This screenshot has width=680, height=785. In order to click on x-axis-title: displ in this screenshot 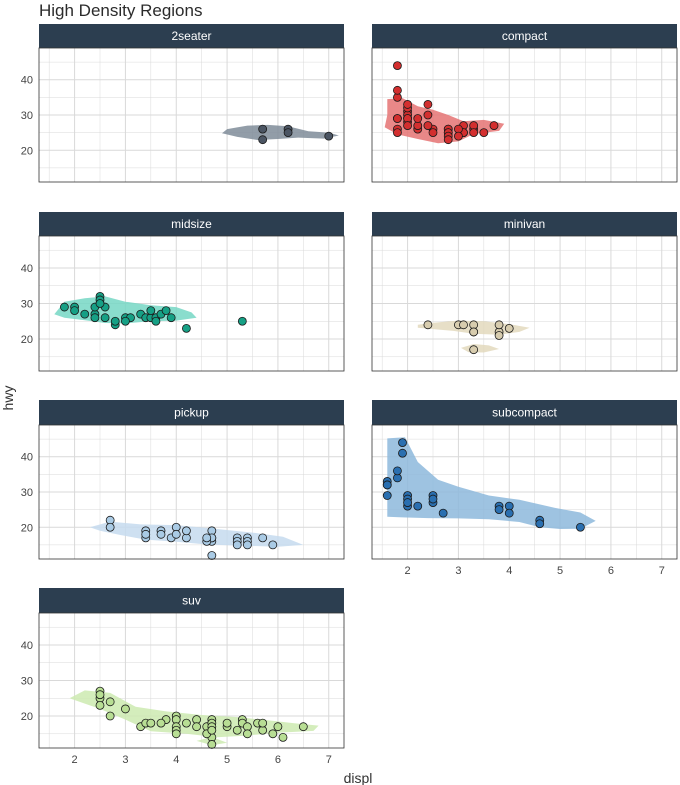, I will do `click(358, 777)`.